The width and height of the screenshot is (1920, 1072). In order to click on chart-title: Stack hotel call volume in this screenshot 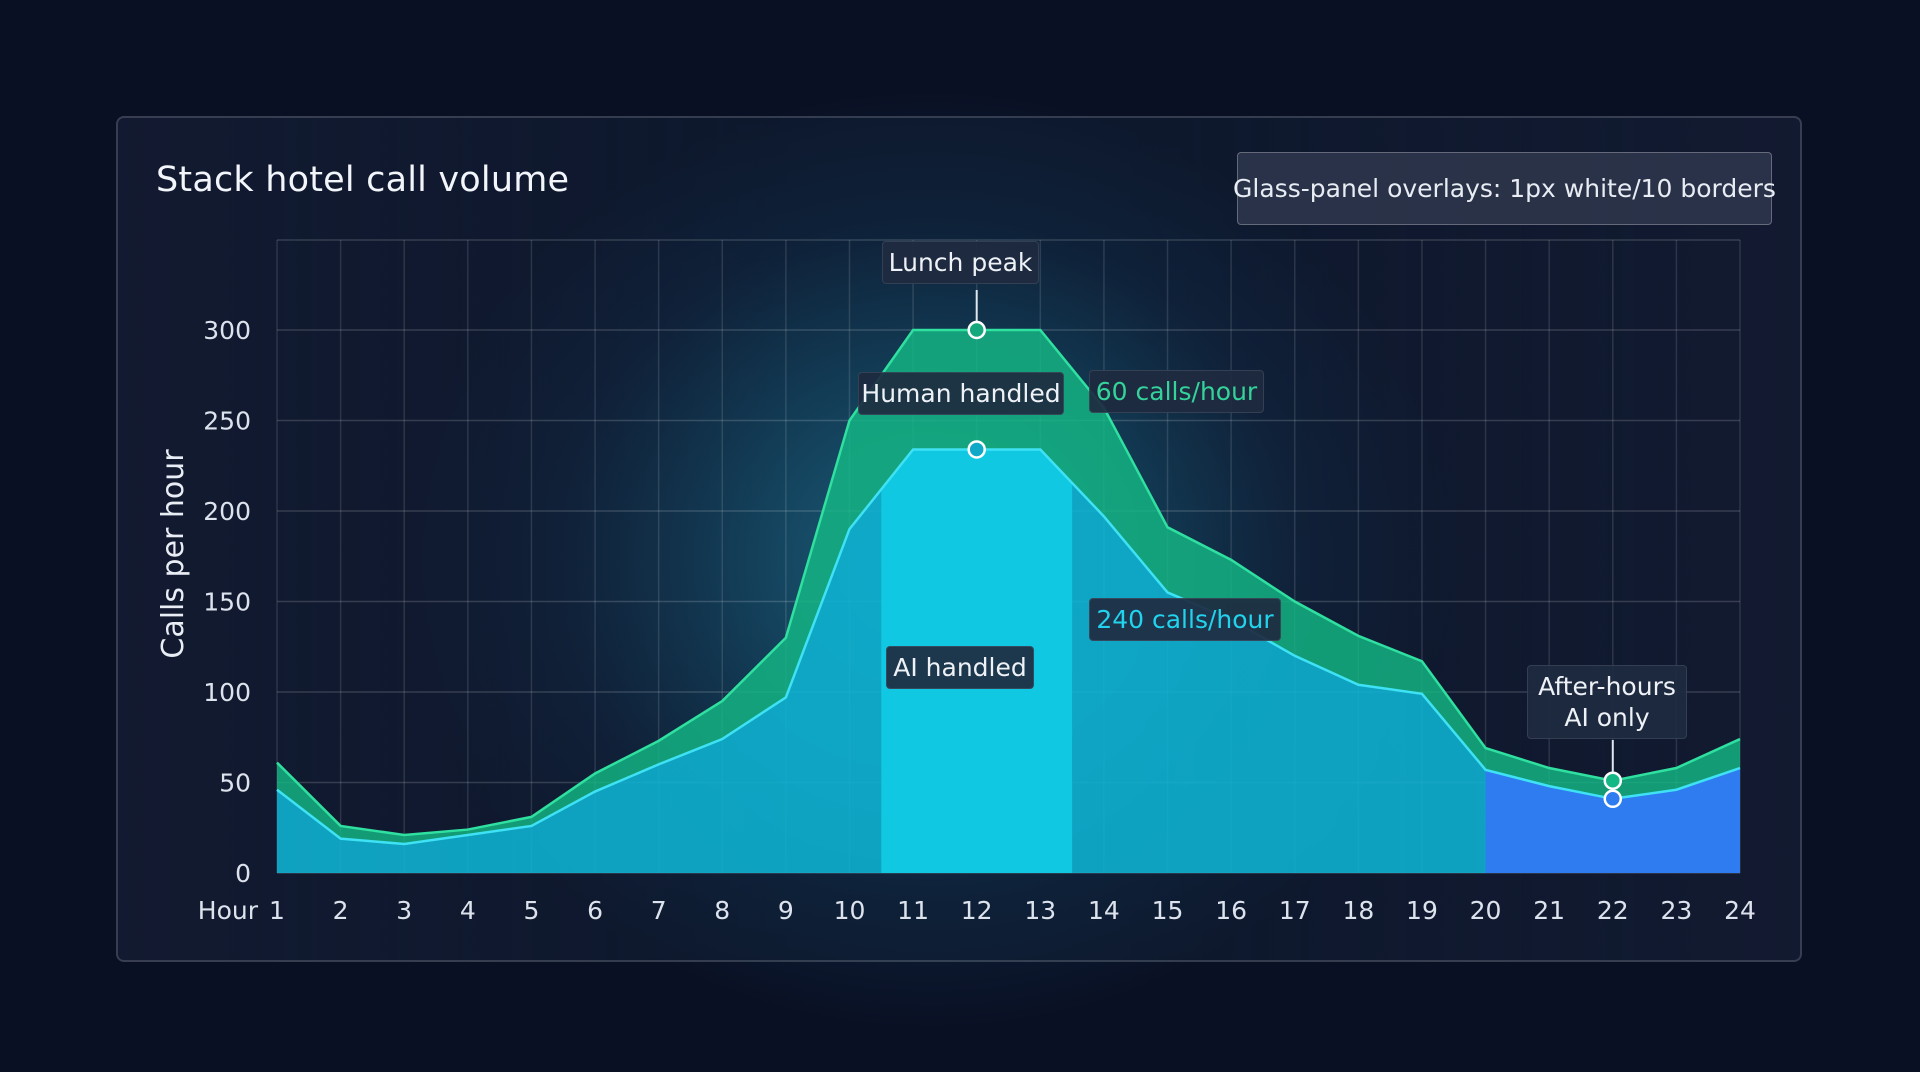, I will do `click(363, 180)`.